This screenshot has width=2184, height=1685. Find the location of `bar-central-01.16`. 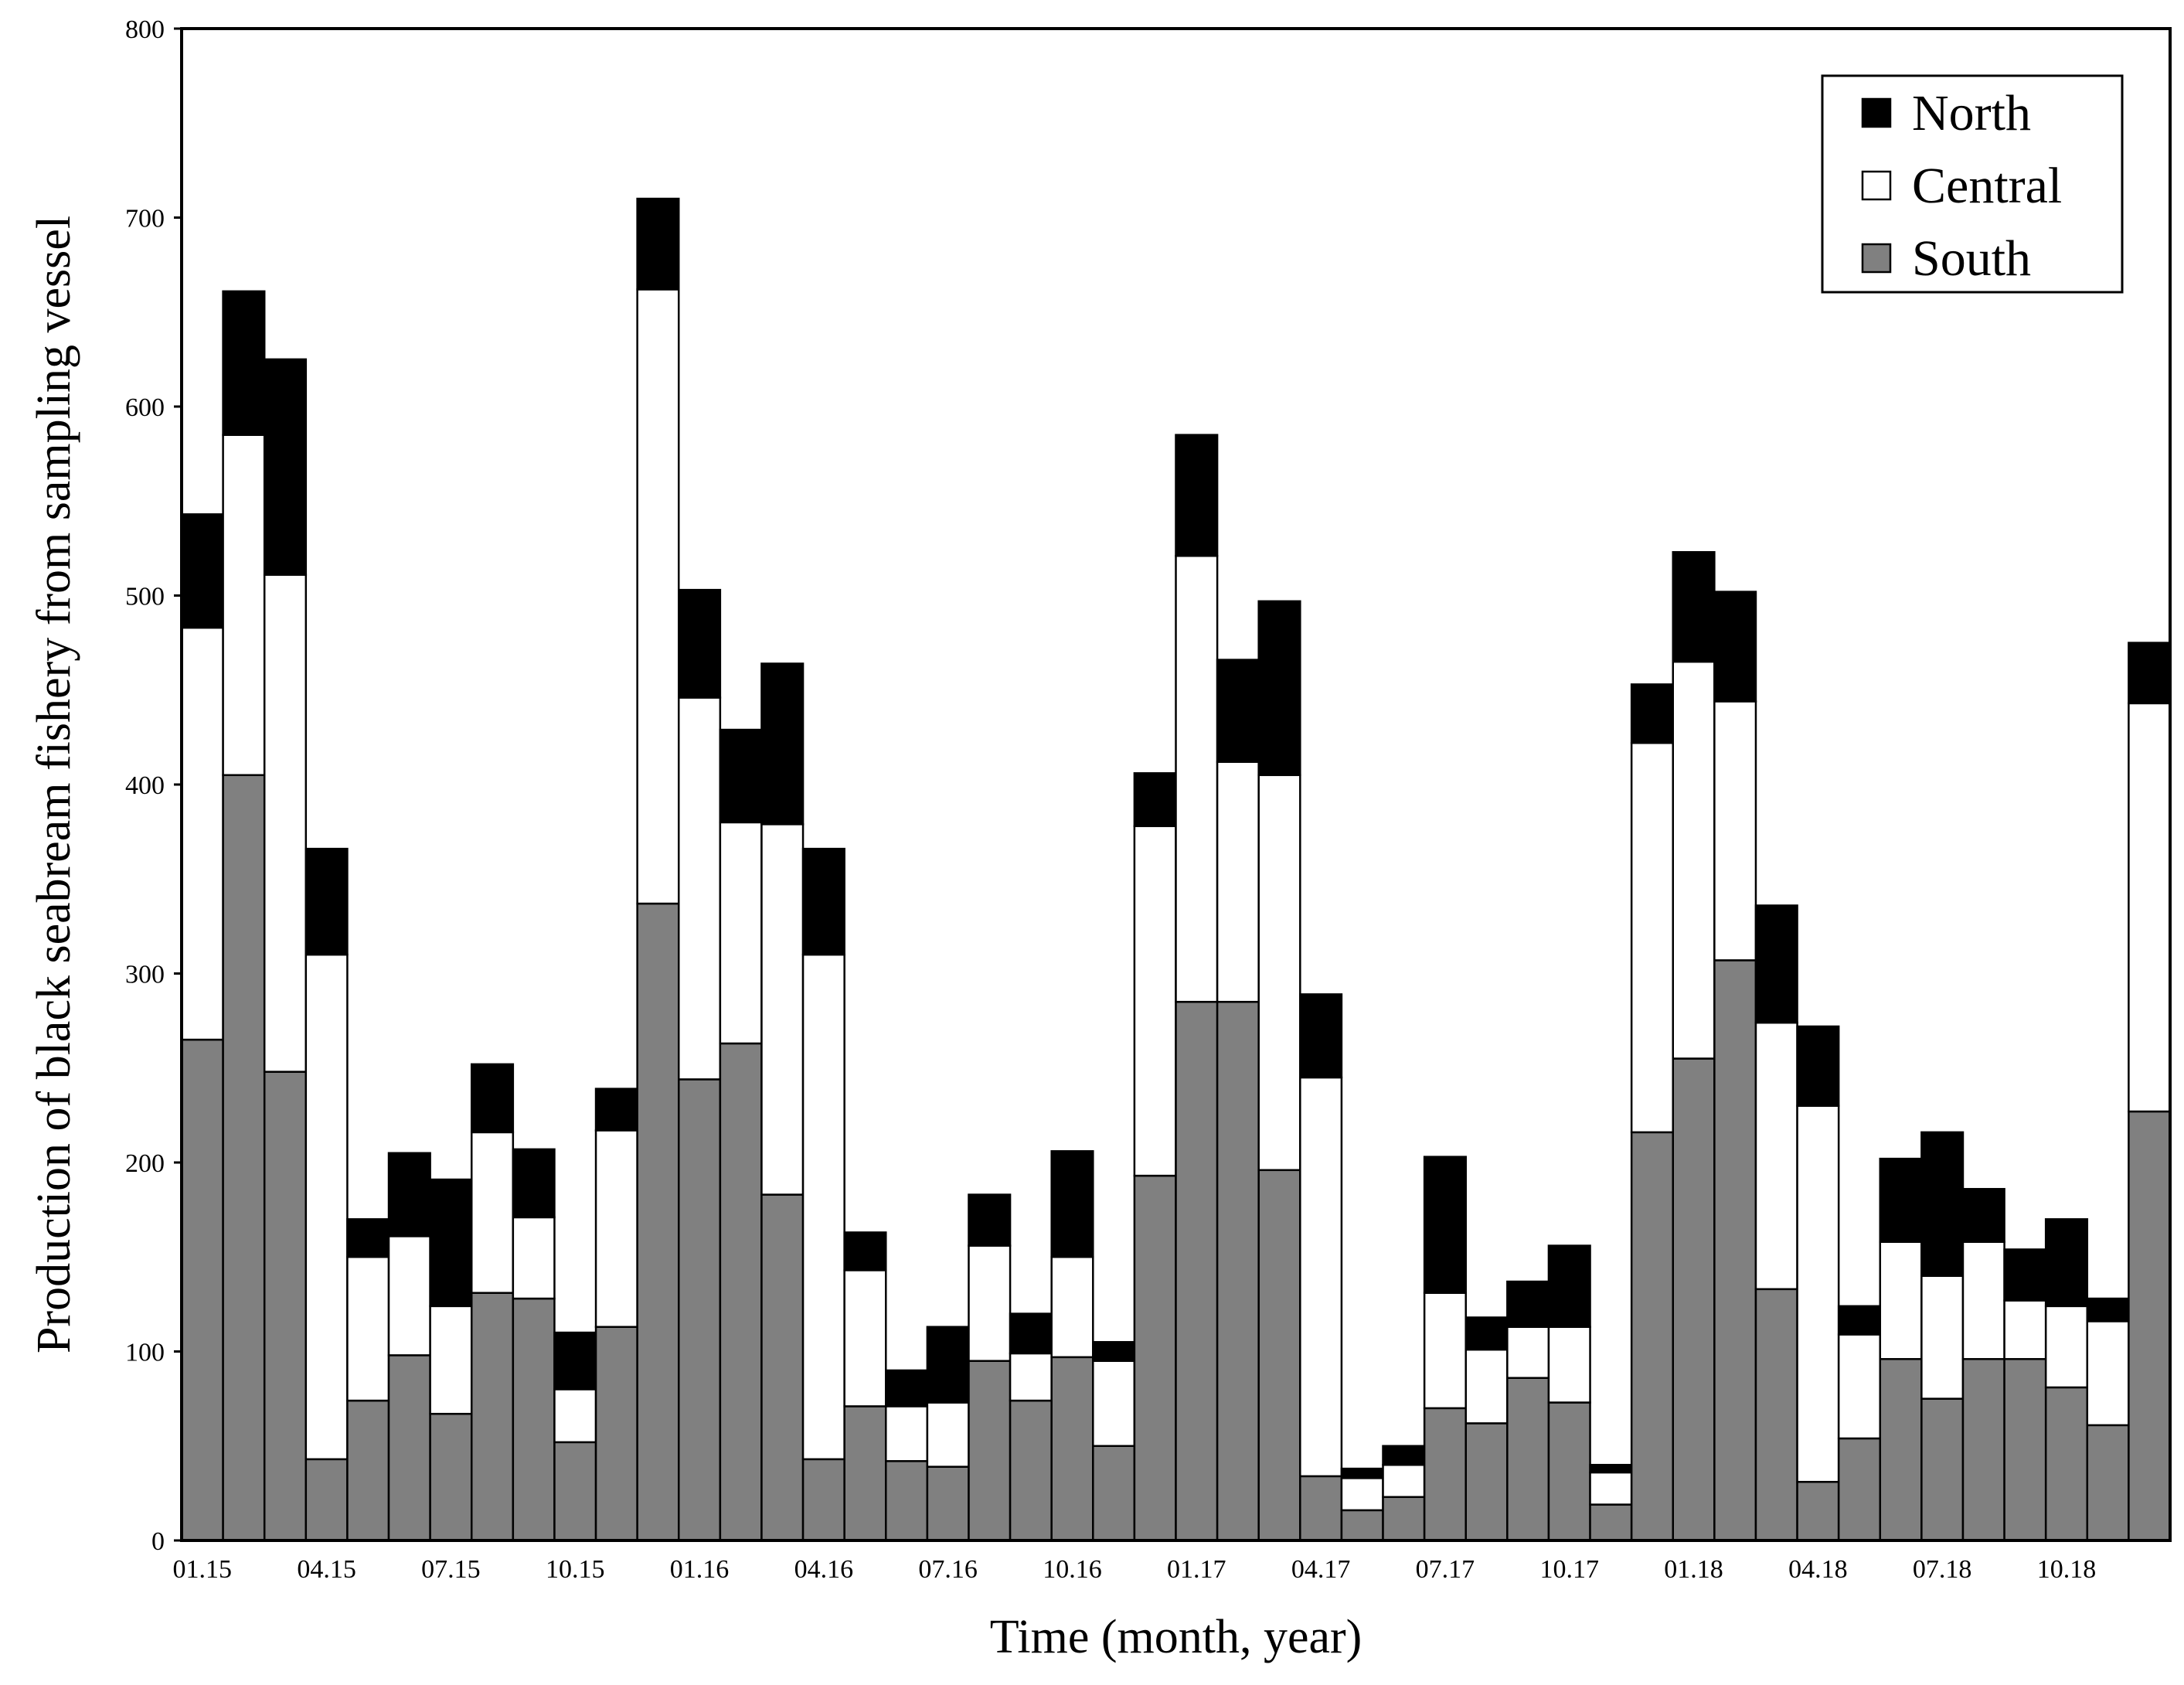

bar-central-01.16 is located at coordinates (700, 888).